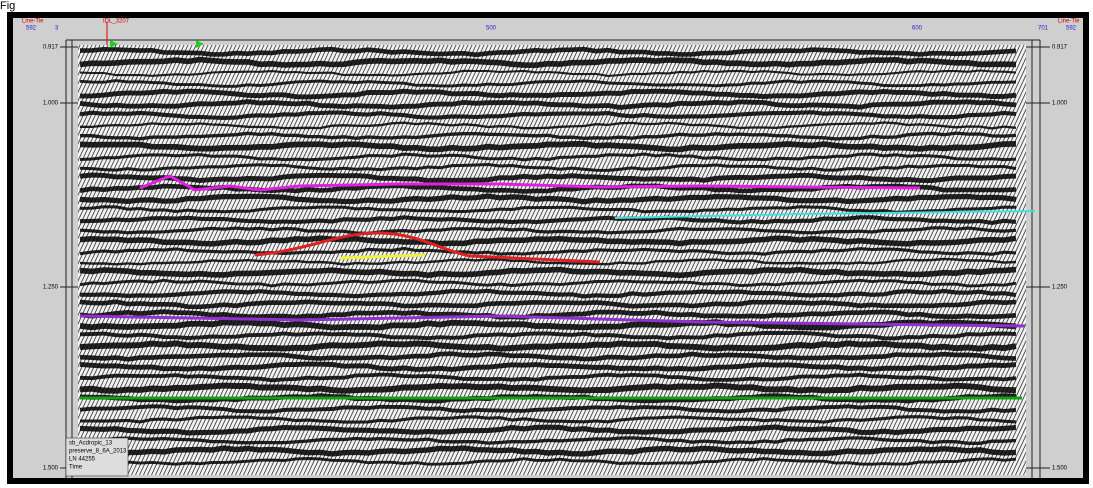  Describe the element at coordinates (1060, 48) in the screenshot. I see `right-axis-label: 0.917` at that location.